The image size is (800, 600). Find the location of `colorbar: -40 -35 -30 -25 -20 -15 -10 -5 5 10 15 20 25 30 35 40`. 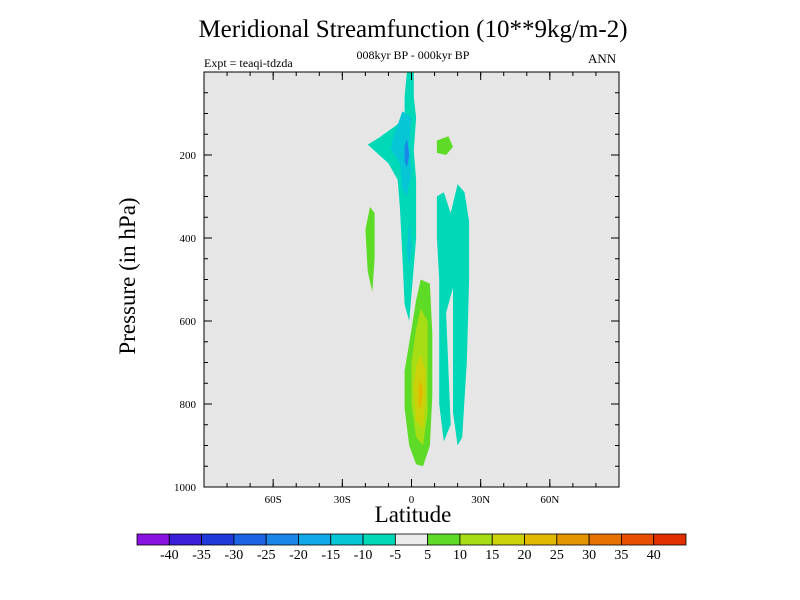

colorbar: -40 -35 -30 -25 -20 -15 -10 -5 5 10 15 20 25 30 35 40 is located at coordinates (411, 548).